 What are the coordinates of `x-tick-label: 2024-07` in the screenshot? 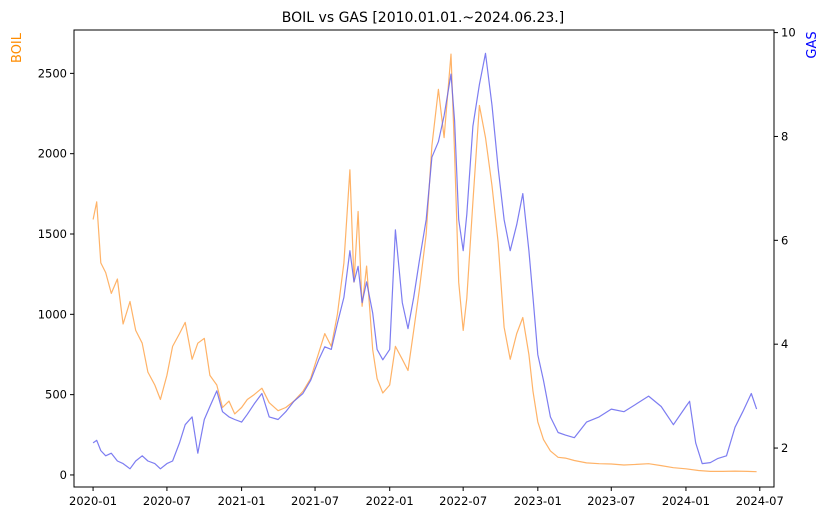 It's located at (760, 501).